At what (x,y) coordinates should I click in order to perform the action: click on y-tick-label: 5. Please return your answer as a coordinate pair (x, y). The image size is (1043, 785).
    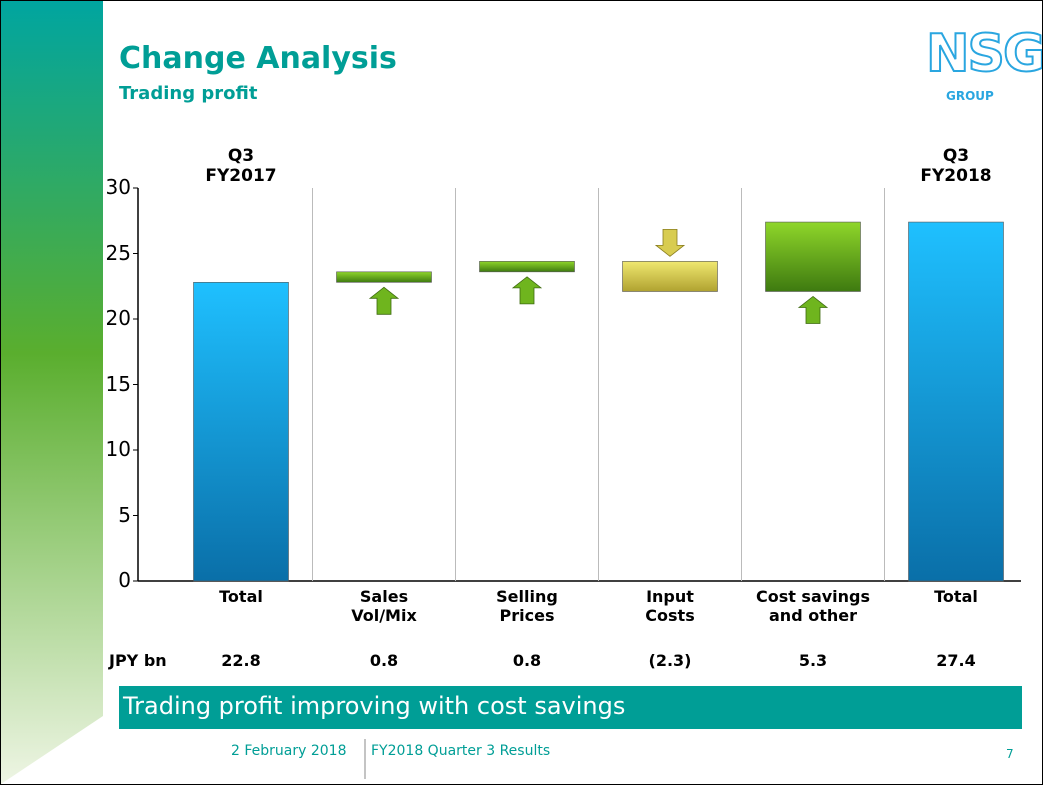
    Looking at the image, I should click on (124, 514).